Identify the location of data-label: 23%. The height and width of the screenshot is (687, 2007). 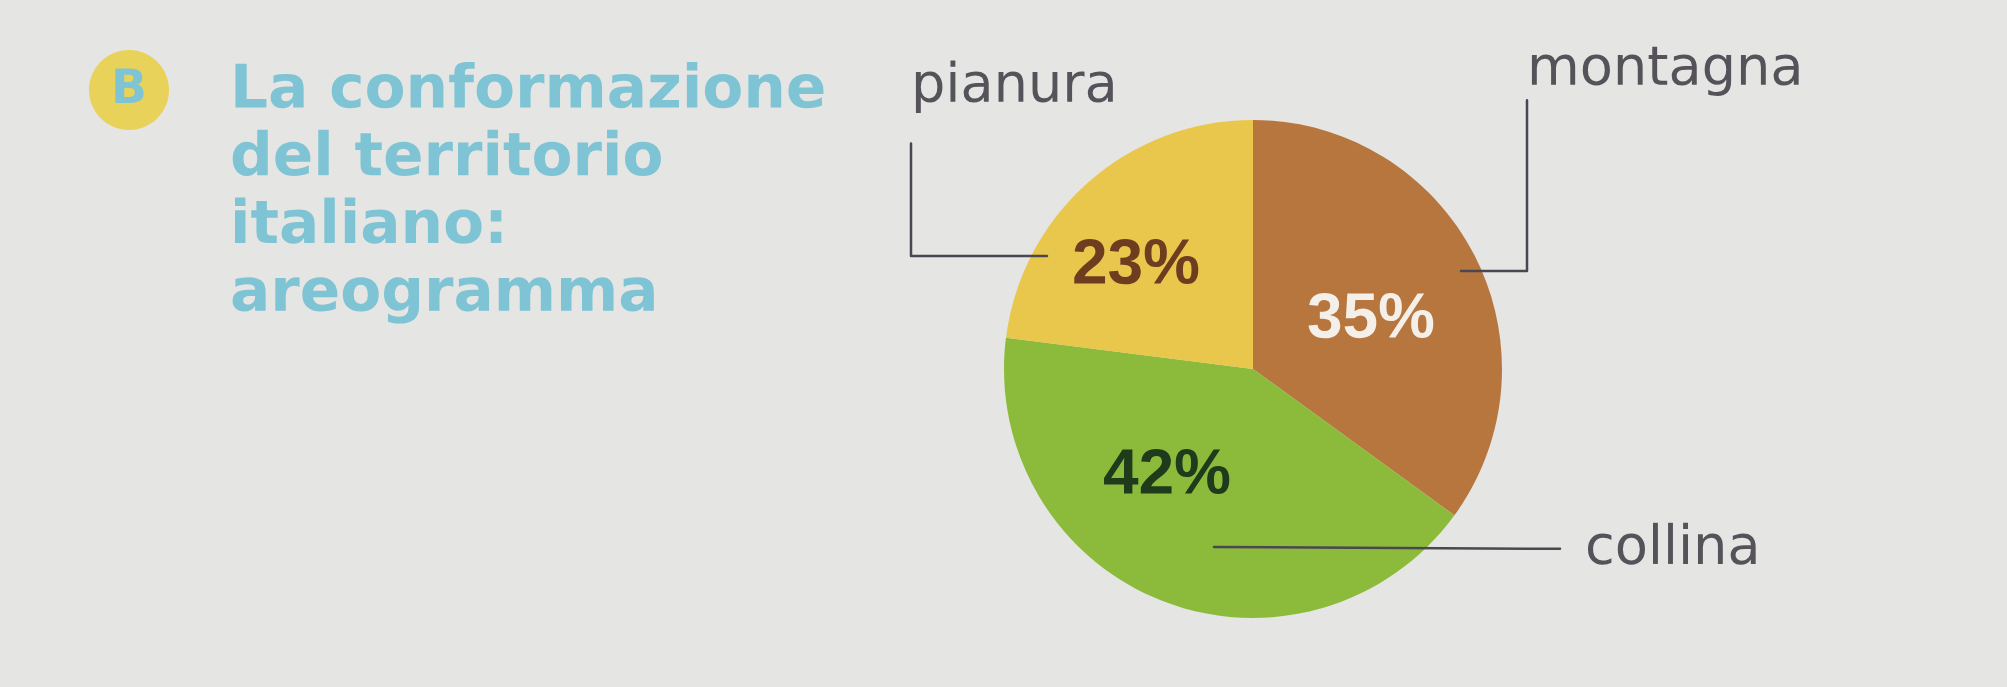
(1136, 261).